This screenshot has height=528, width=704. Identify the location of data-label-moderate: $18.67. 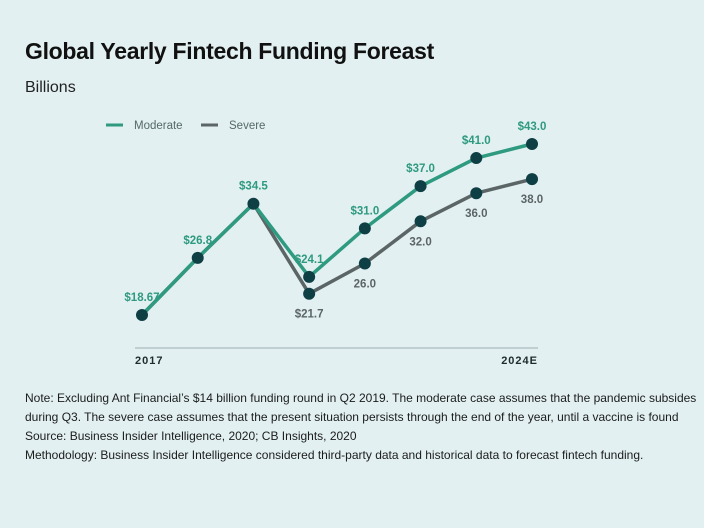
(141, 298).